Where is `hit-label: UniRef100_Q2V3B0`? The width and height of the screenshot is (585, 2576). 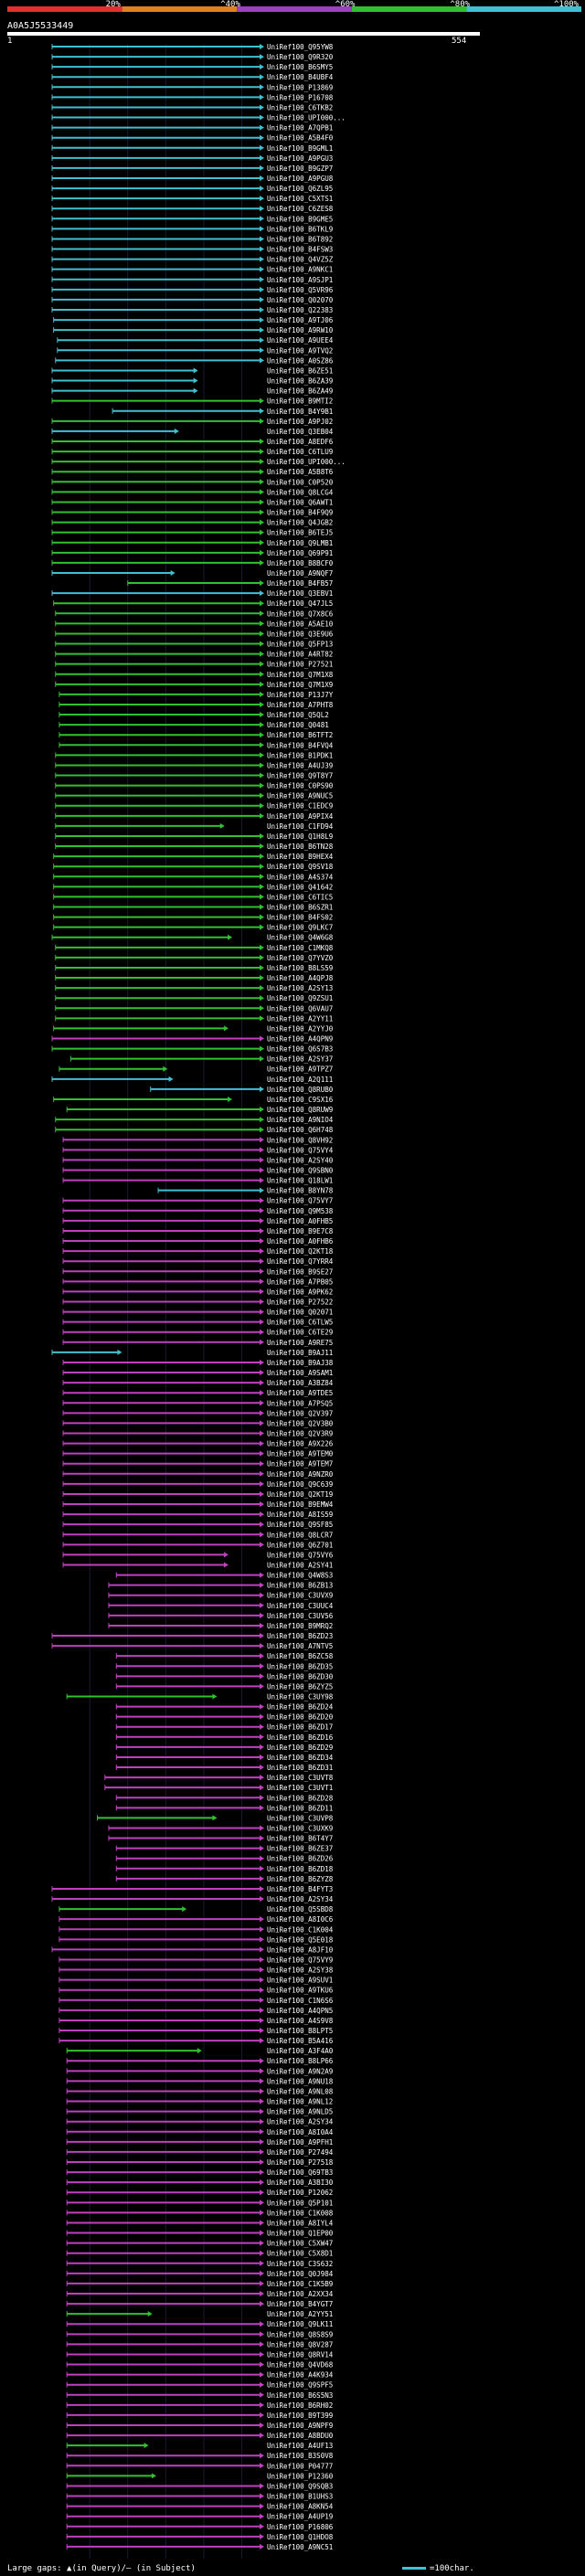
hit-label: UniRef100_Q2V3B0 is located at coordinates (300, 1423).